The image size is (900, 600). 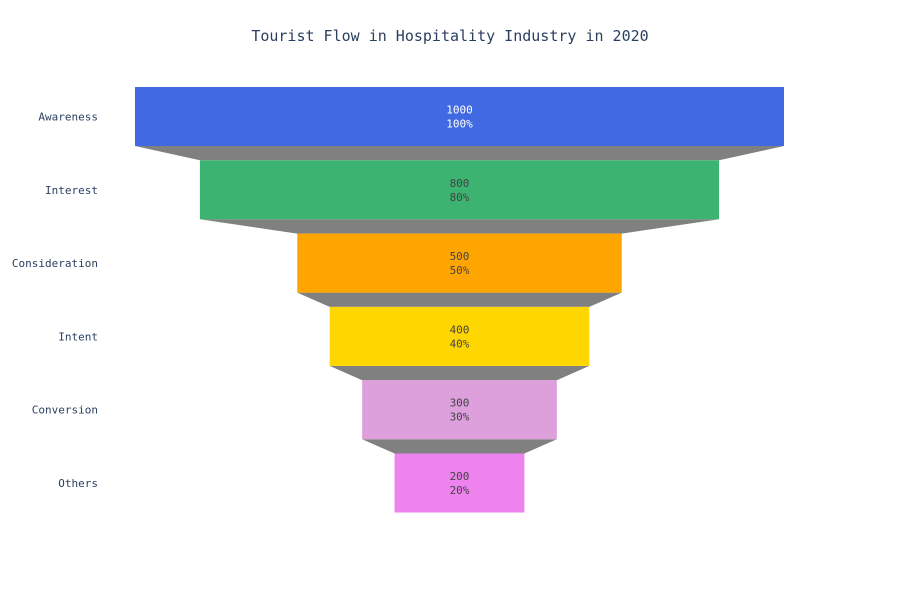 I want to click on category-label-intent: Intent, so click(x=78, y=336).